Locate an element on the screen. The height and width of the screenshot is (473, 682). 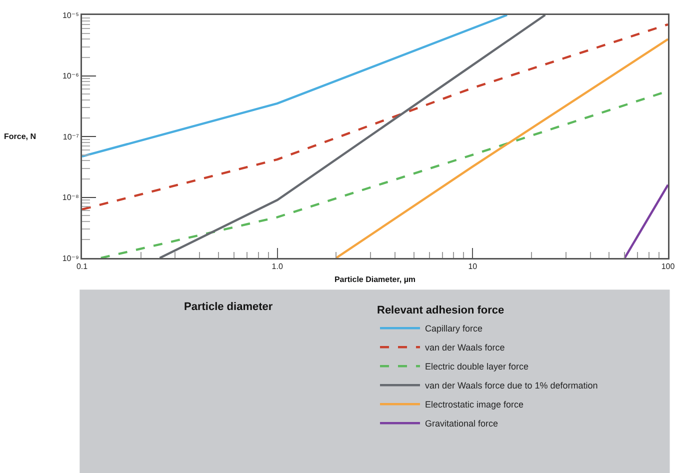
y-tick-label: 10⁻⁸ is located at coordinates (70, 197).